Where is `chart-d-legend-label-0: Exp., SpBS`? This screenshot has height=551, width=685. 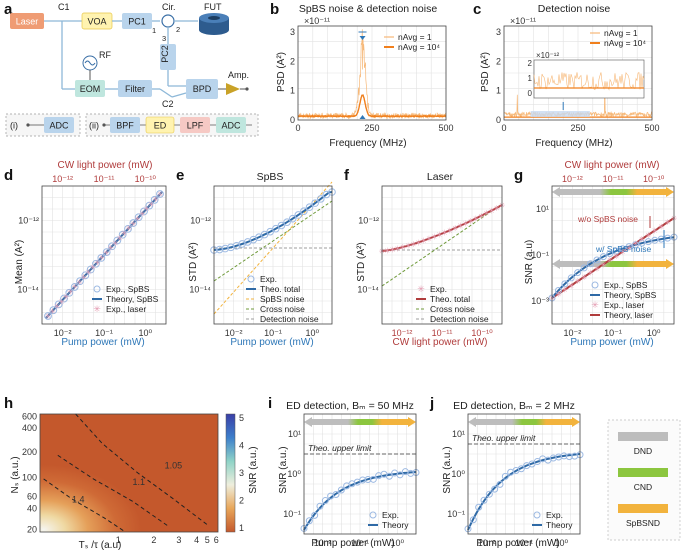
chart-d-legend-label-0: Exp., SpBS is located at coordinates (128, 289).